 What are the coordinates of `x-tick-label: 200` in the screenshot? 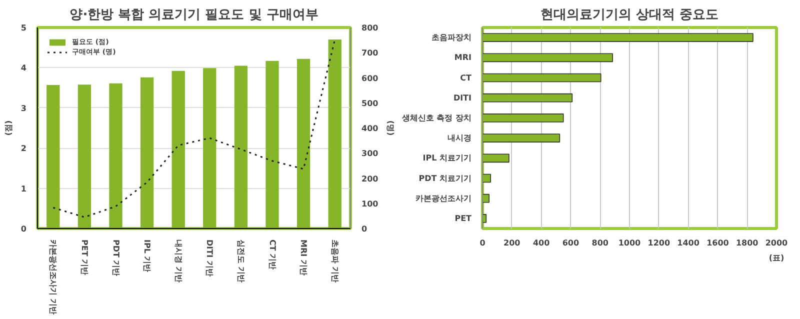 It's located at (512, 243).